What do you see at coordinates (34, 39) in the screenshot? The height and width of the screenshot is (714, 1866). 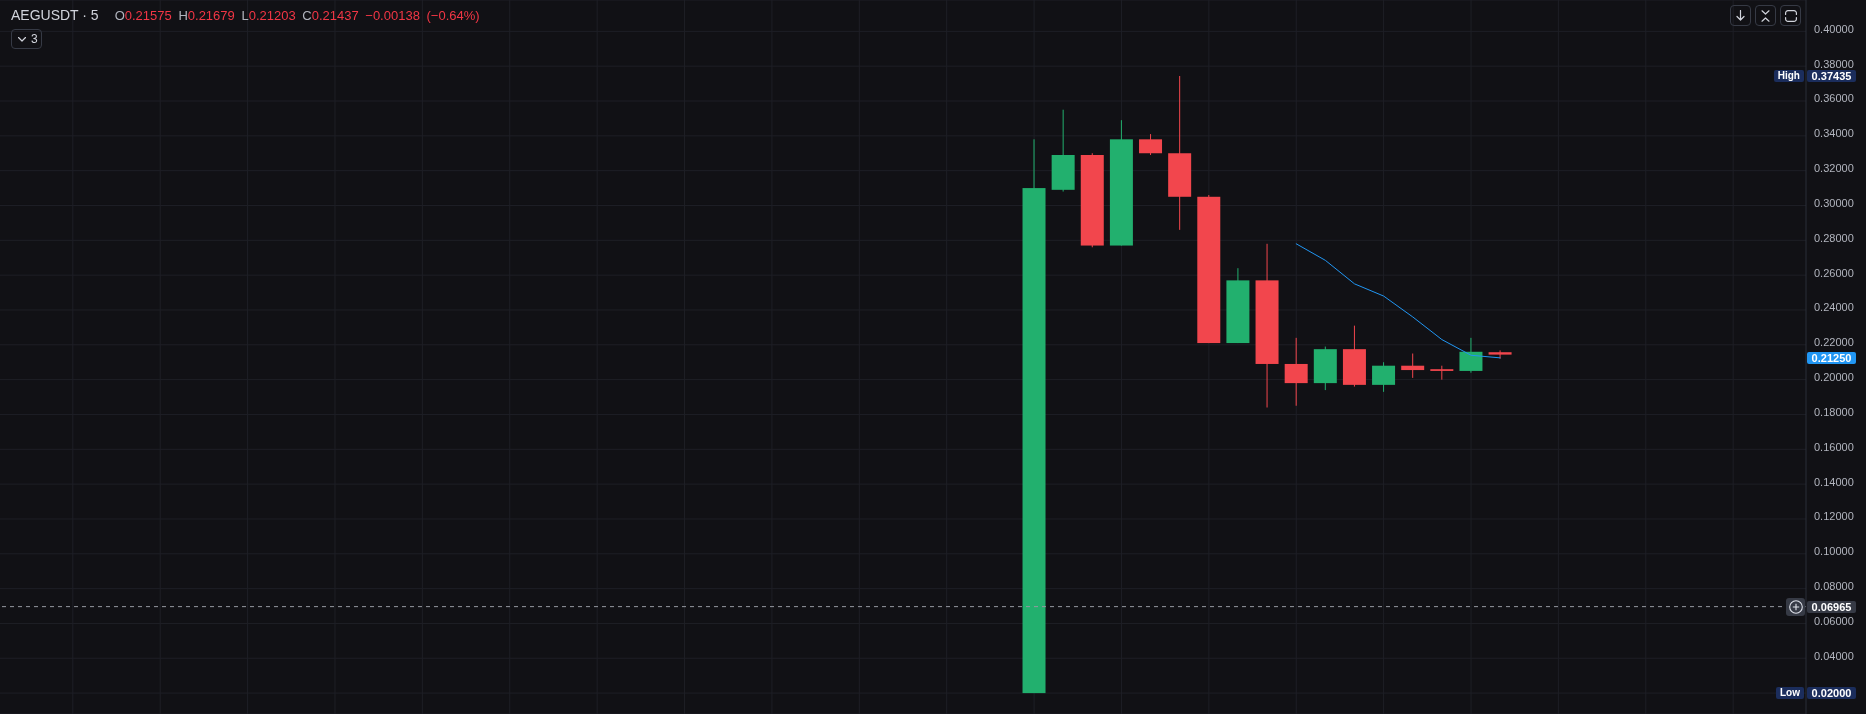 I see `annotation: 3` at bounding box center [34, 39].